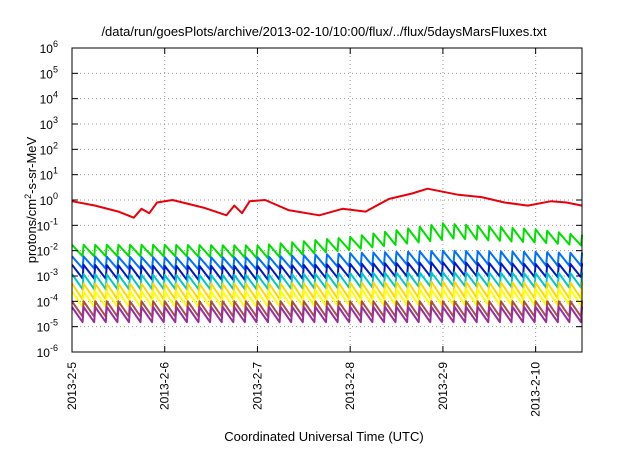 The image size is (640, 453). Describe the element at coordinates (47, 224) in the screenshot. I see `y-tick-label: 10⁻¹` at that location.